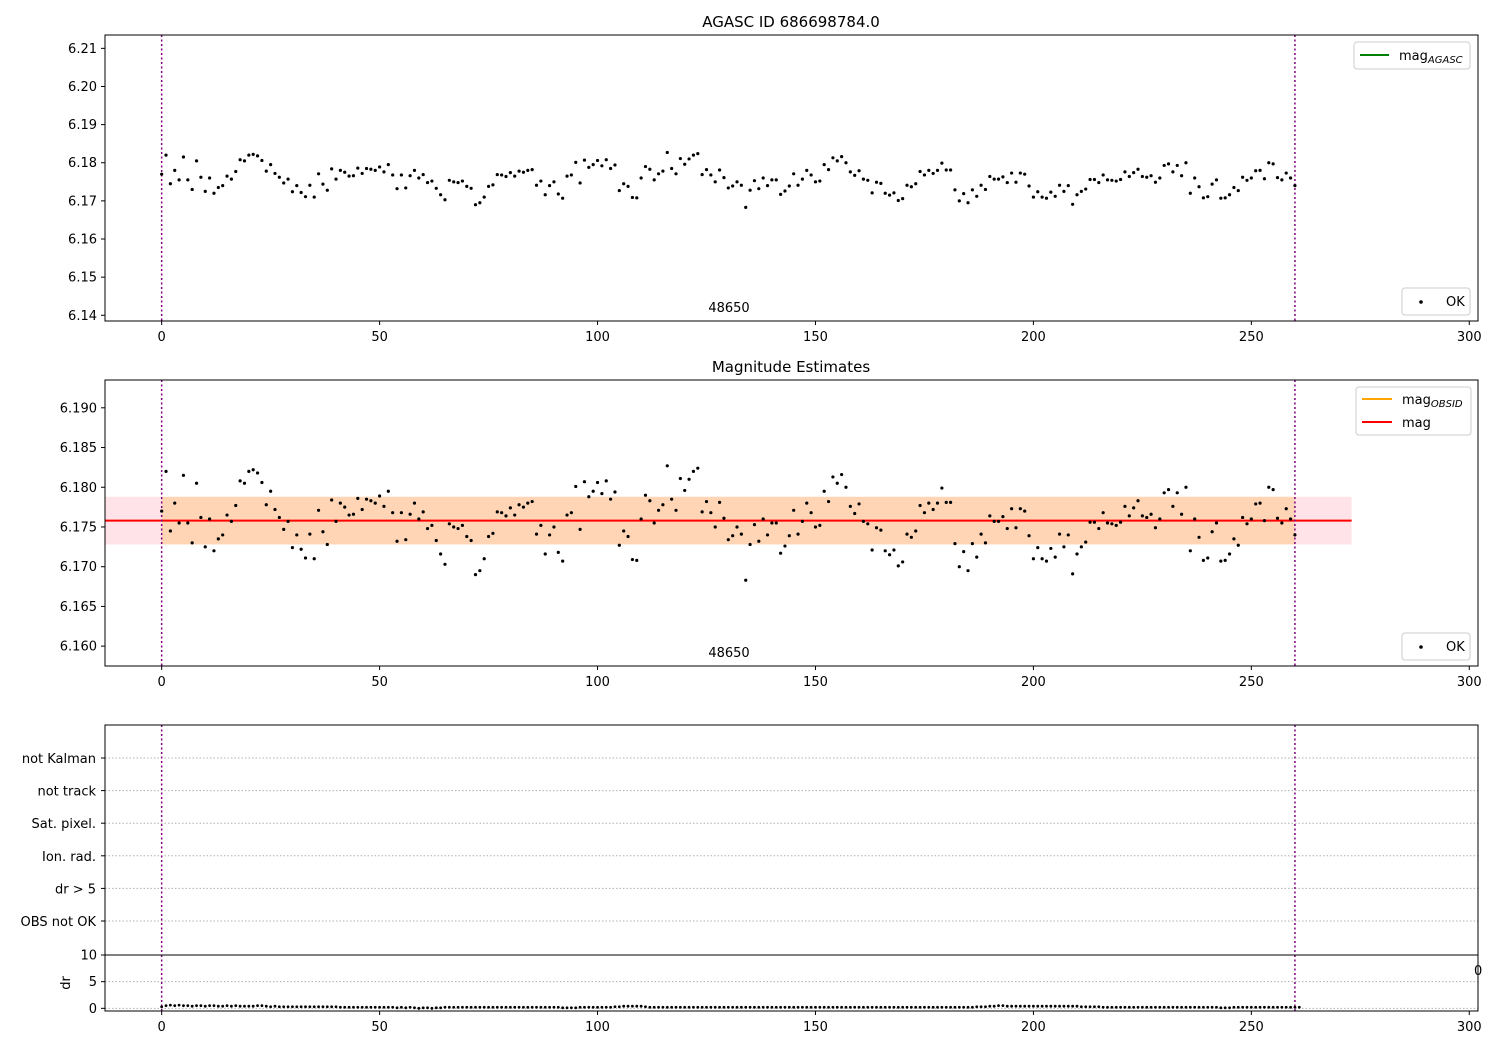 The image size is (1500, 1050). I want to click on y-tick-label: 6.175, so click(78, 527).